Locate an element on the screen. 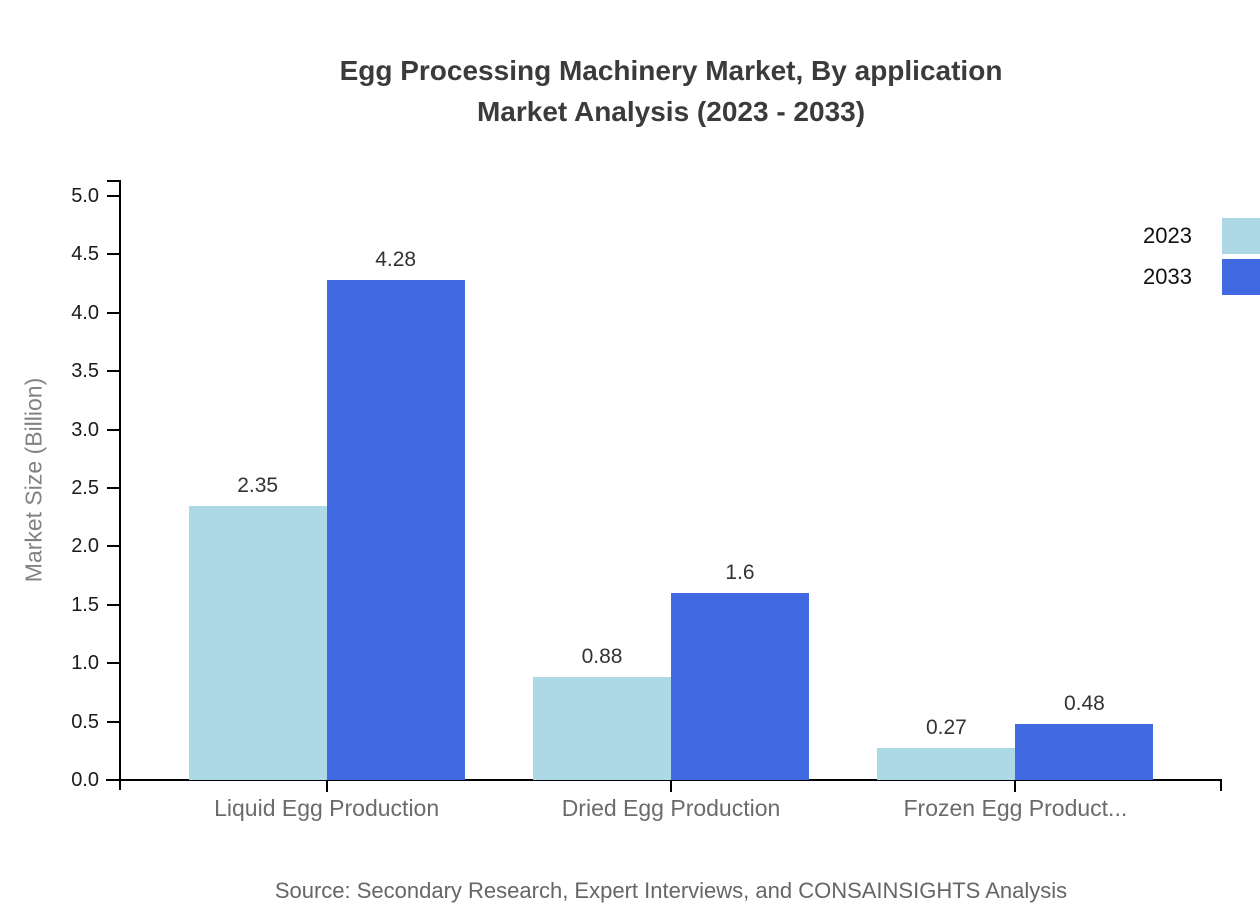  bar-value-label: 2.35 is located at coordinates (258, 485).